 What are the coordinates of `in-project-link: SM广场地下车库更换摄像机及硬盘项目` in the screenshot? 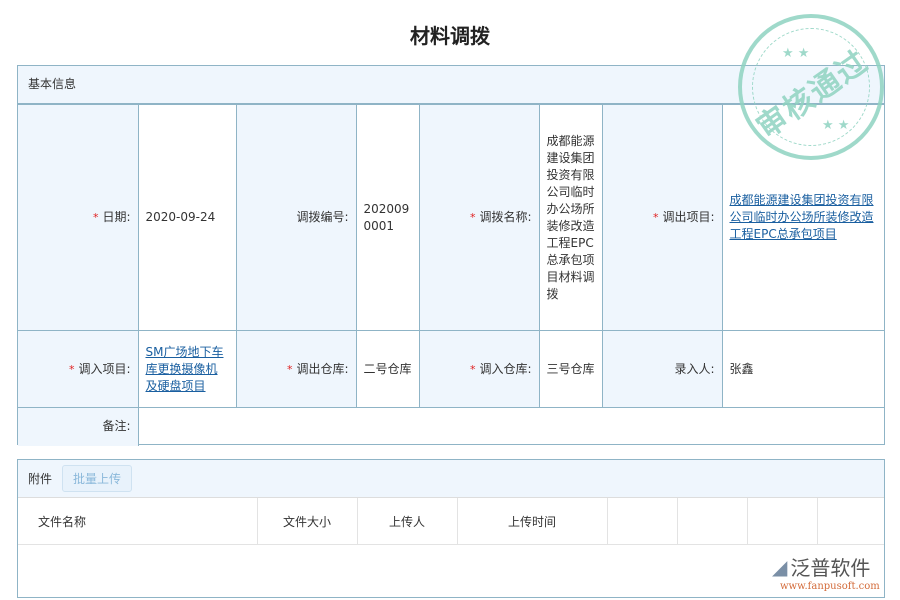 It's located at (184, 368).